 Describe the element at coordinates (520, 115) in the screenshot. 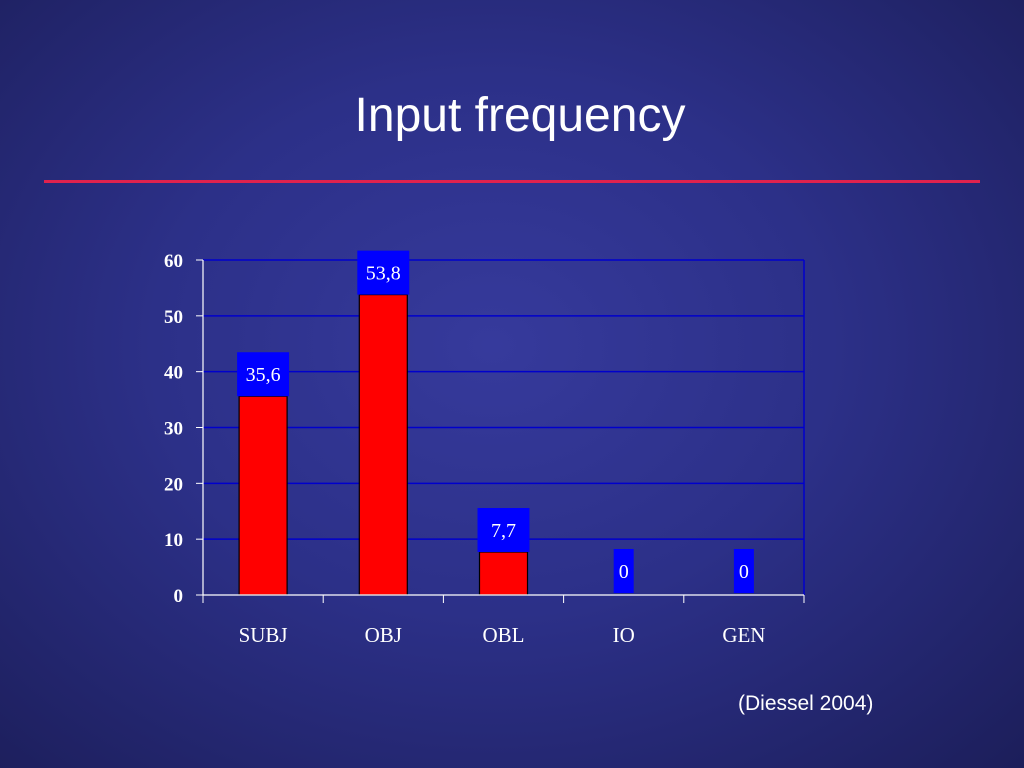

I see `slide-title: Input frequency` at that location.